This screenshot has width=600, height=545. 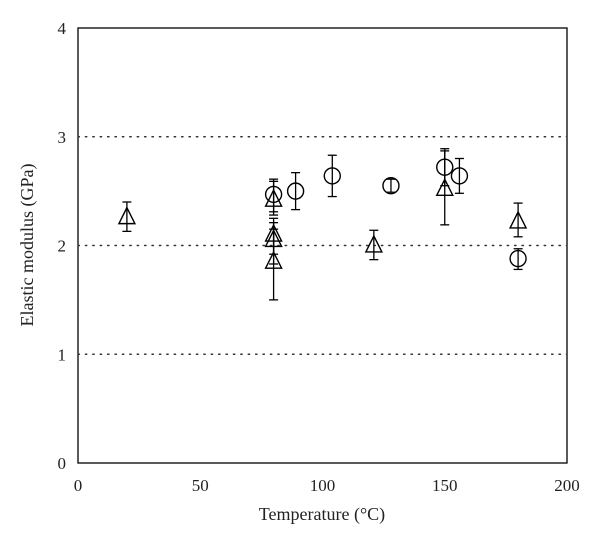 What do you see at coordinates (78, 485) in the screenshot?
I see `x-tick-label: 0` at bounding box center [78, 485].